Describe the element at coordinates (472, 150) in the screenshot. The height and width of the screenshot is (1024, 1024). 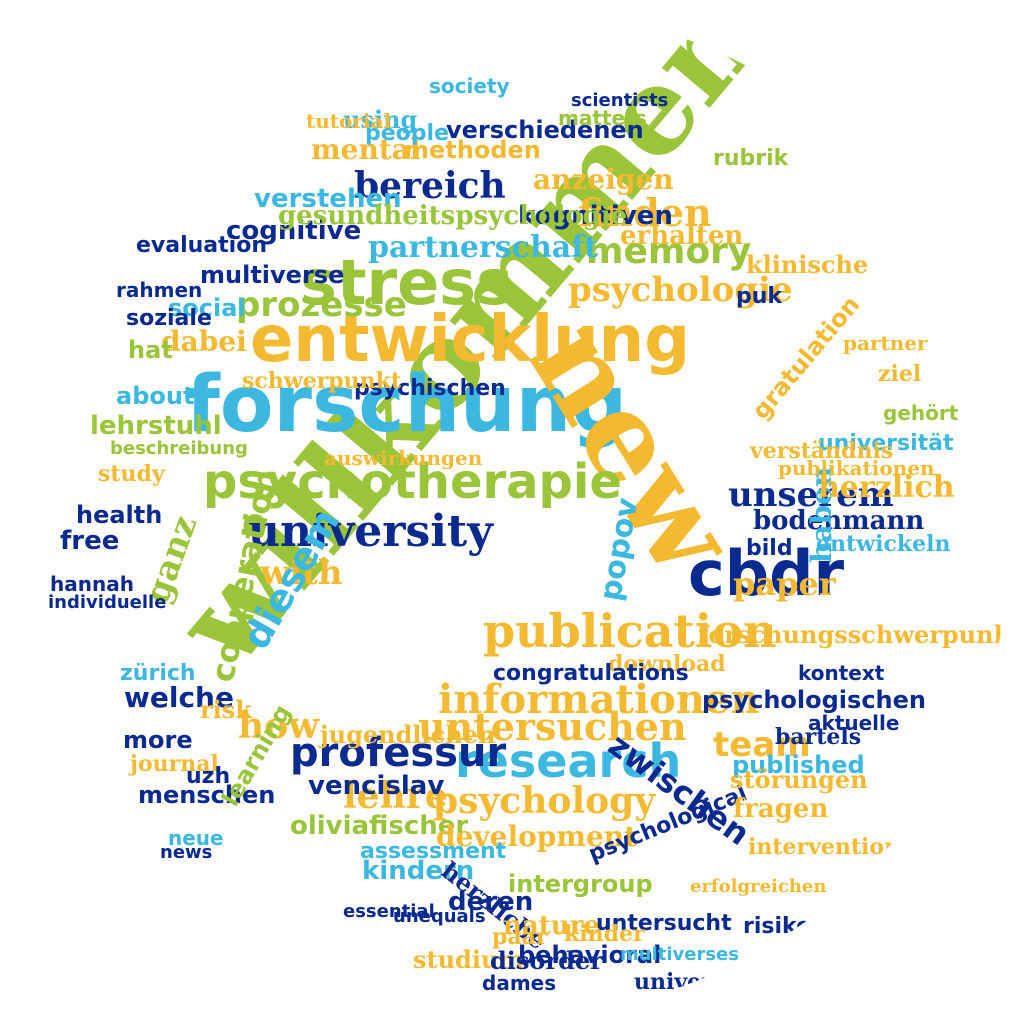
I see `cloud-word: methoden` at that location.